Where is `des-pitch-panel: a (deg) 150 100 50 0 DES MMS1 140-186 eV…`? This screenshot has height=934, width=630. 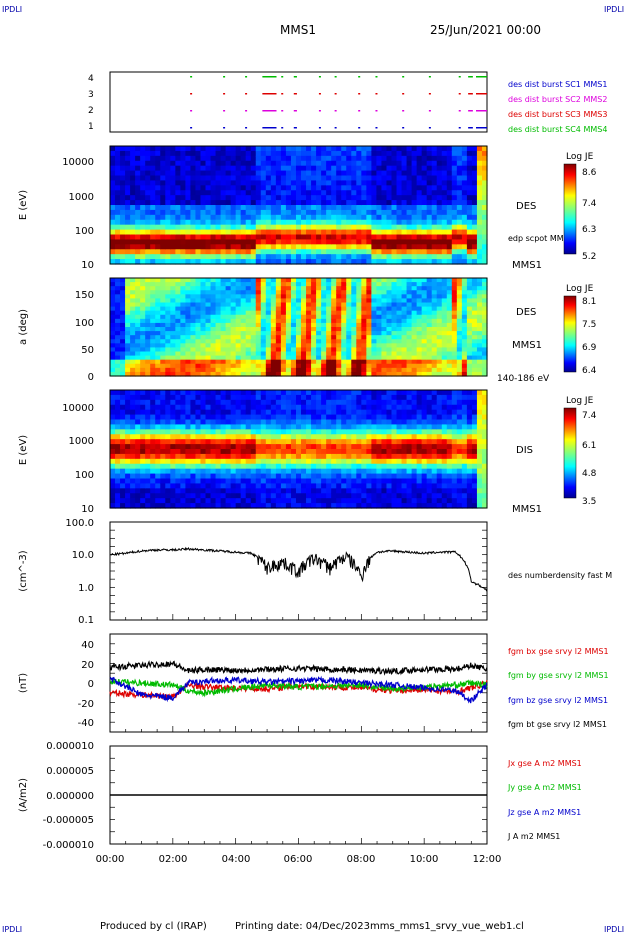 des-pitch-panel: a (deg) 150 100 50 0 DES MMS1 140-186 eV… is located at coordinates (307, 330).